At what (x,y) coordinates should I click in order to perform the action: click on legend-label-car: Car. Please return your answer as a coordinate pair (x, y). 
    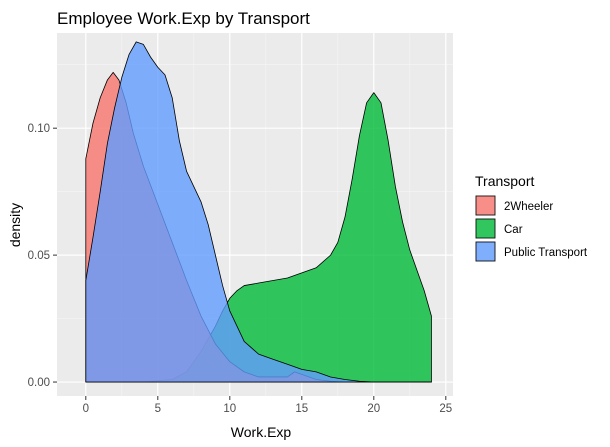
    Looking at the image, I should click on (513, 230).